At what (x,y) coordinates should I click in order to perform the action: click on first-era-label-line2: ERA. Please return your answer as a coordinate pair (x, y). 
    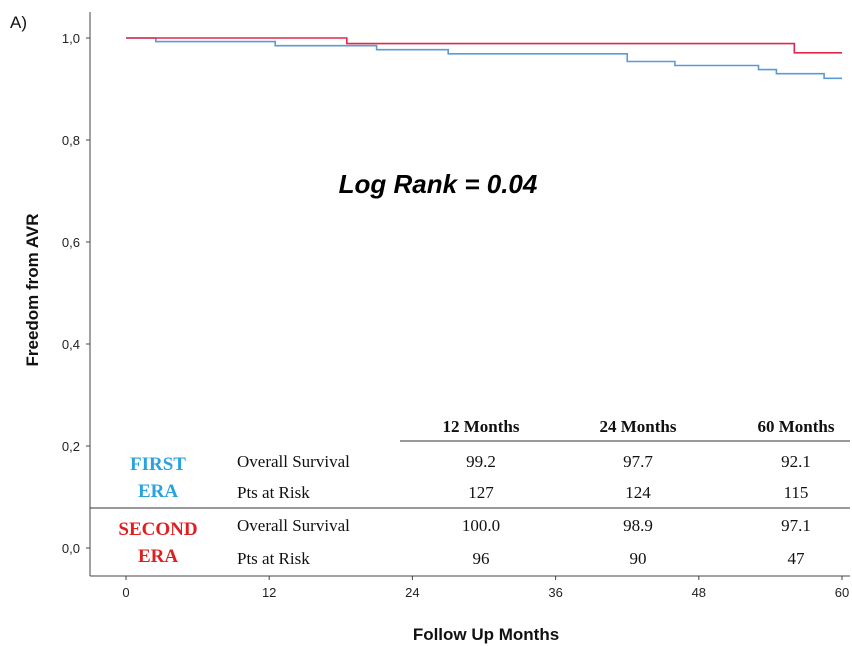
    Looking at the image, I should click on (158, 491).